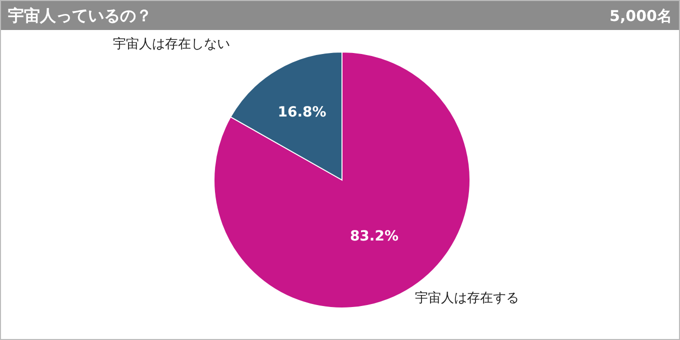 The image size is (680, 340). I want to click on data-label: 16.8%, so click(302, 112).